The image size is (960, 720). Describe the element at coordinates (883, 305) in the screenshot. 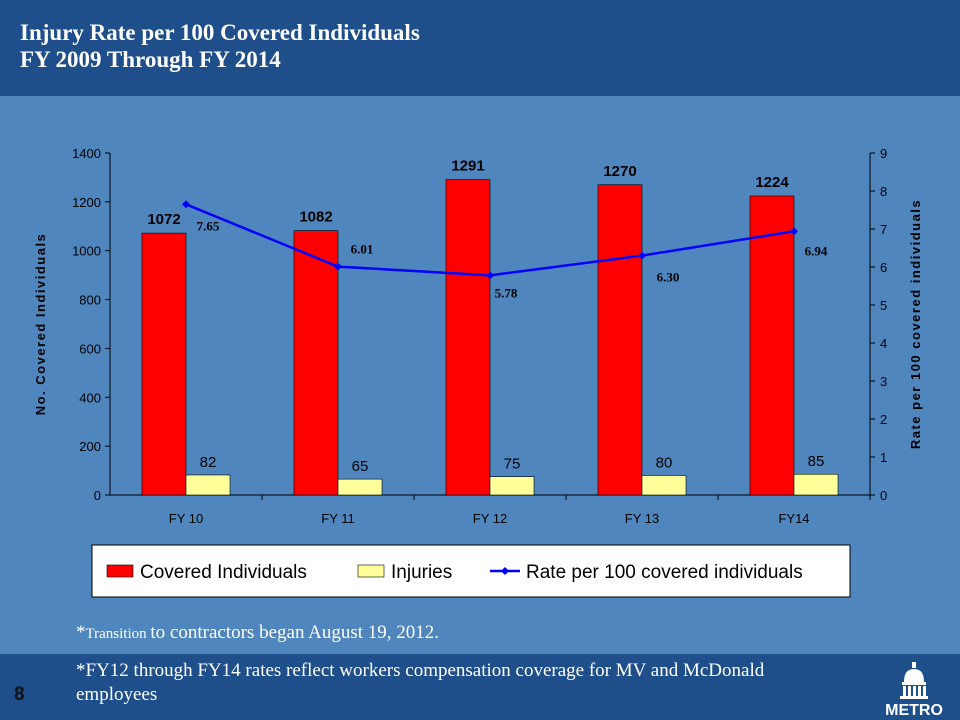

I see `y-tick-label-right: 5` at that location.